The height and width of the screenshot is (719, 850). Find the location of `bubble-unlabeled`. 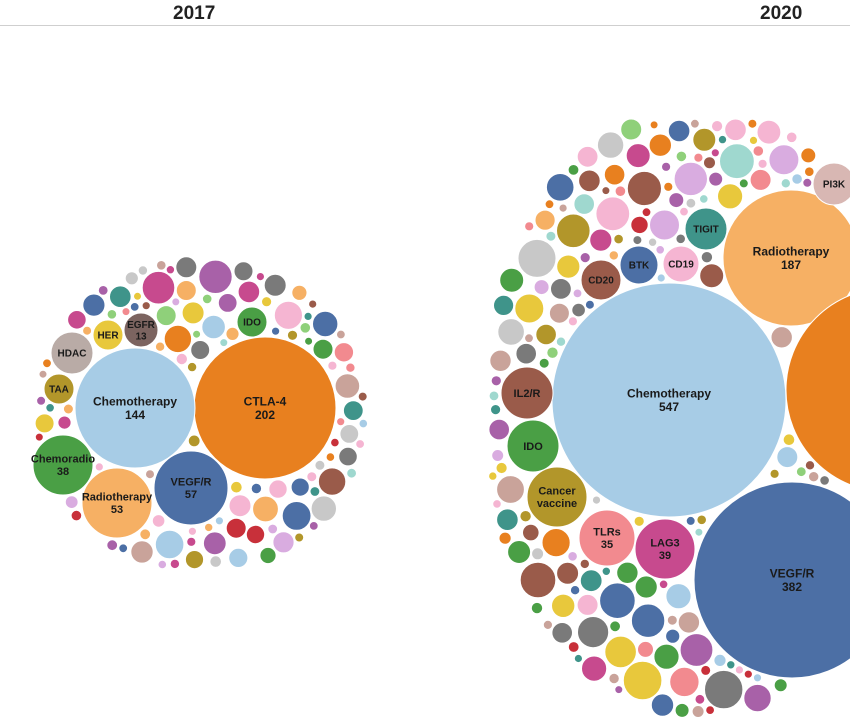

bubble-unlabeled is located at coordinates (817, 390).